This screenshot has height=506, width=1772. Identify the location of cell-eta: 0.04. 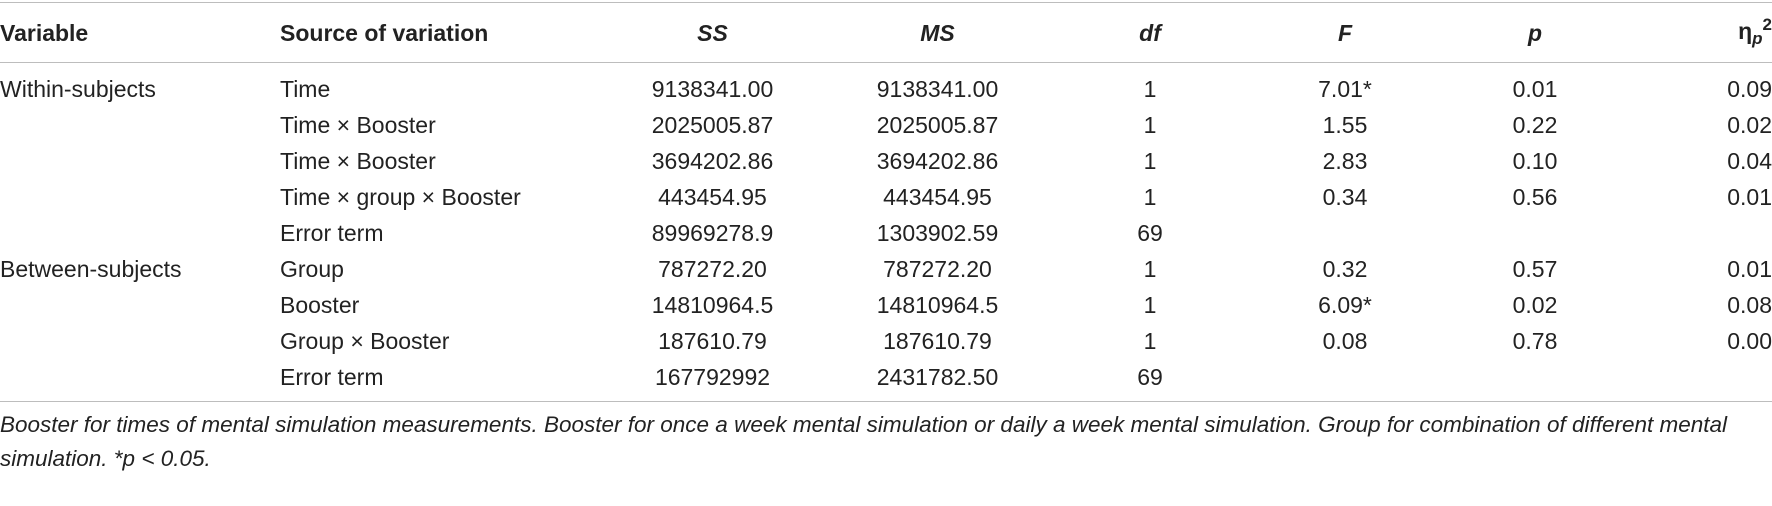
(1749, 161).